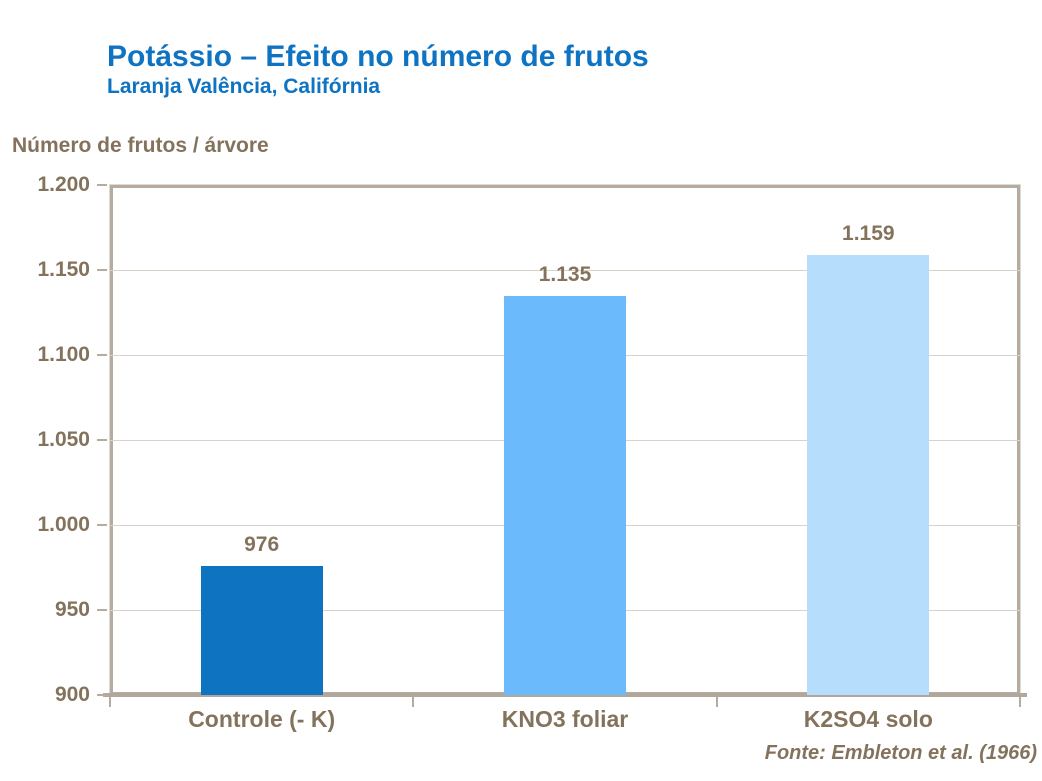 The height and width of the screenshot is (781, 1042). Describe the element at coordinates (565, 274) in the screenshot. I see `bar-value-kno3-foliar: 1.135` at that location.